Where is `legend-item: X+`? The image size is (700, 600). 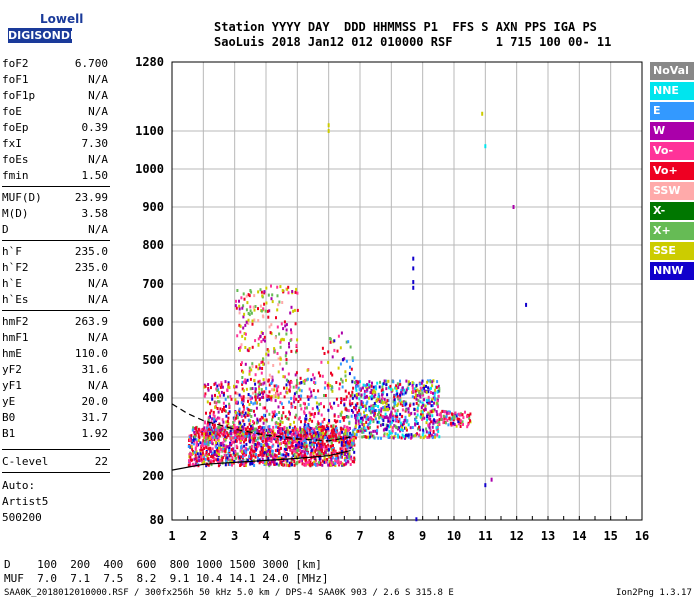 legend-item: X+ is located at coordinates (672, 231).